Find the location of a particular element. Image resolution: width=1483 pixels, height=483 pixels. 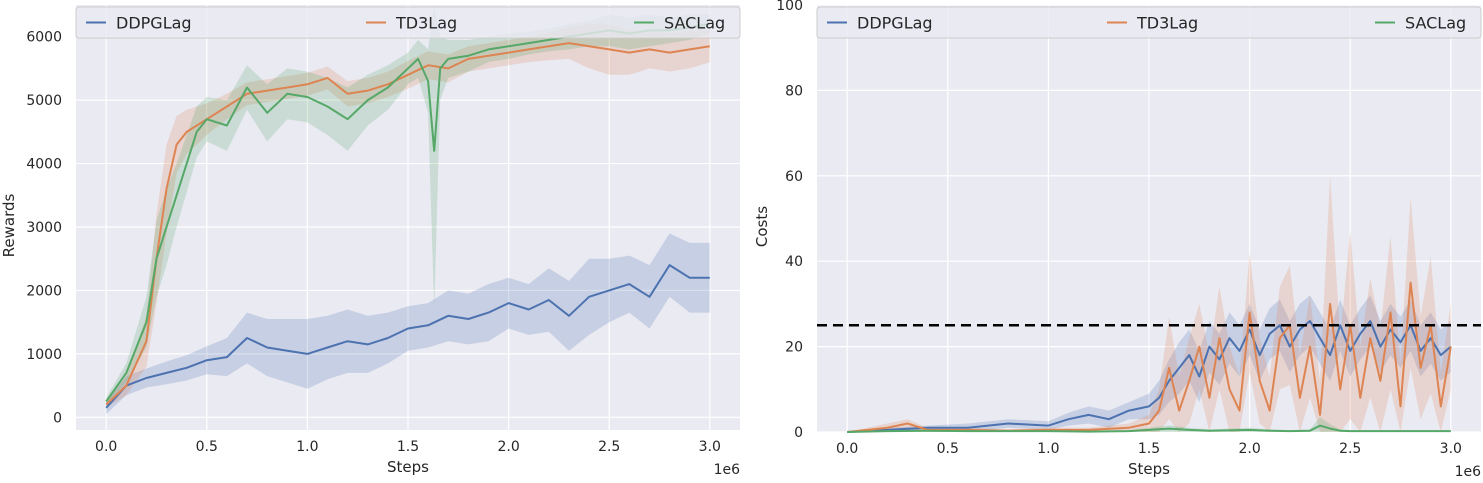

y-tick-label: 5000 is located at coordinates (44, 101).